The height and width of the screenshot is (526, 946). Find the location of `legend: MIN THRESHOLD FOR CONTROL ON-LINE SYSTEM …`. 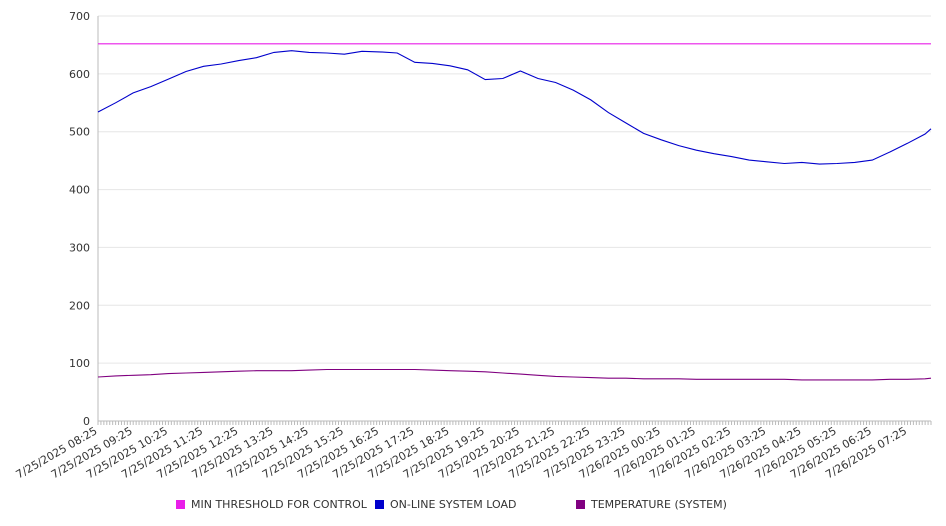

legend: MIN THRESHOLD FOR CONTROL ON-LINE SYSTEM … is located at coordinates (473, 506).